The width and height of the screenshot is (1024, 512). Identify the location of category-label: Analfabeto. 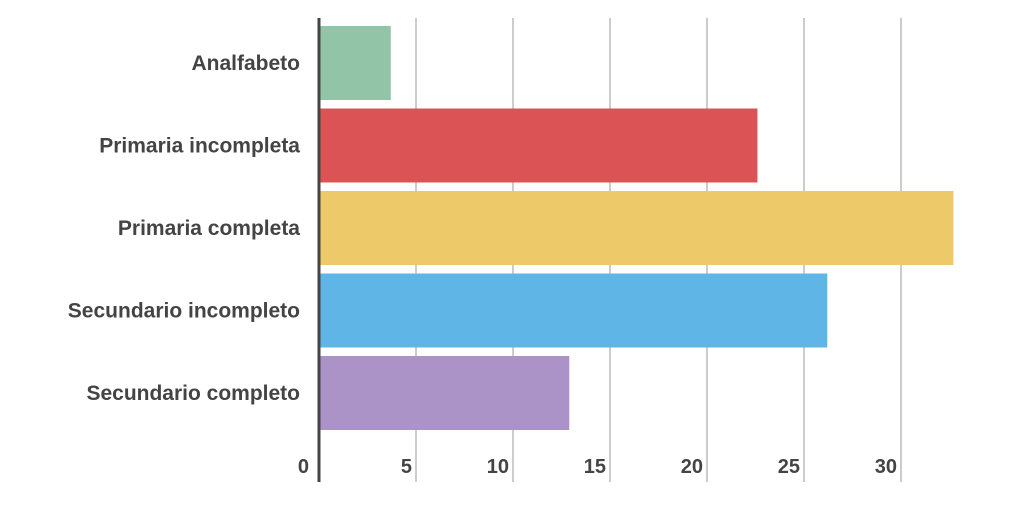
(245, 63).